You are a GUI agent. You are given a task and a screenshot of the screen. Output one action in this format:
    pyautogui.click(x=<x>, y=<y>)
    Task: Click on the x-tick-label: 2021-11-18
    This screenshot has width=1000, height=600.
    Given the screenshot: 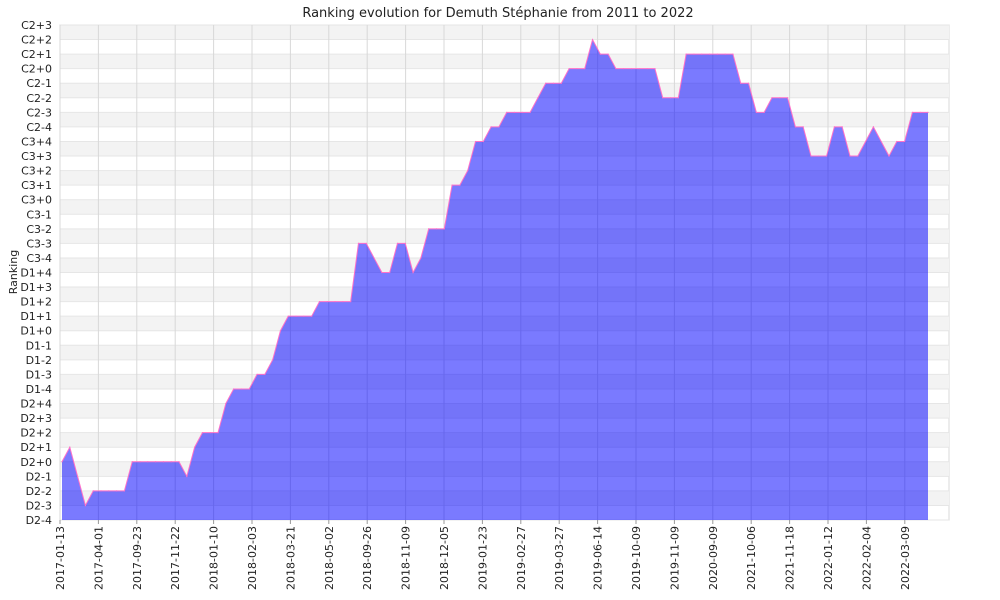 What is the action you would take?
    pyautogui.click(x=790, y=558)
    